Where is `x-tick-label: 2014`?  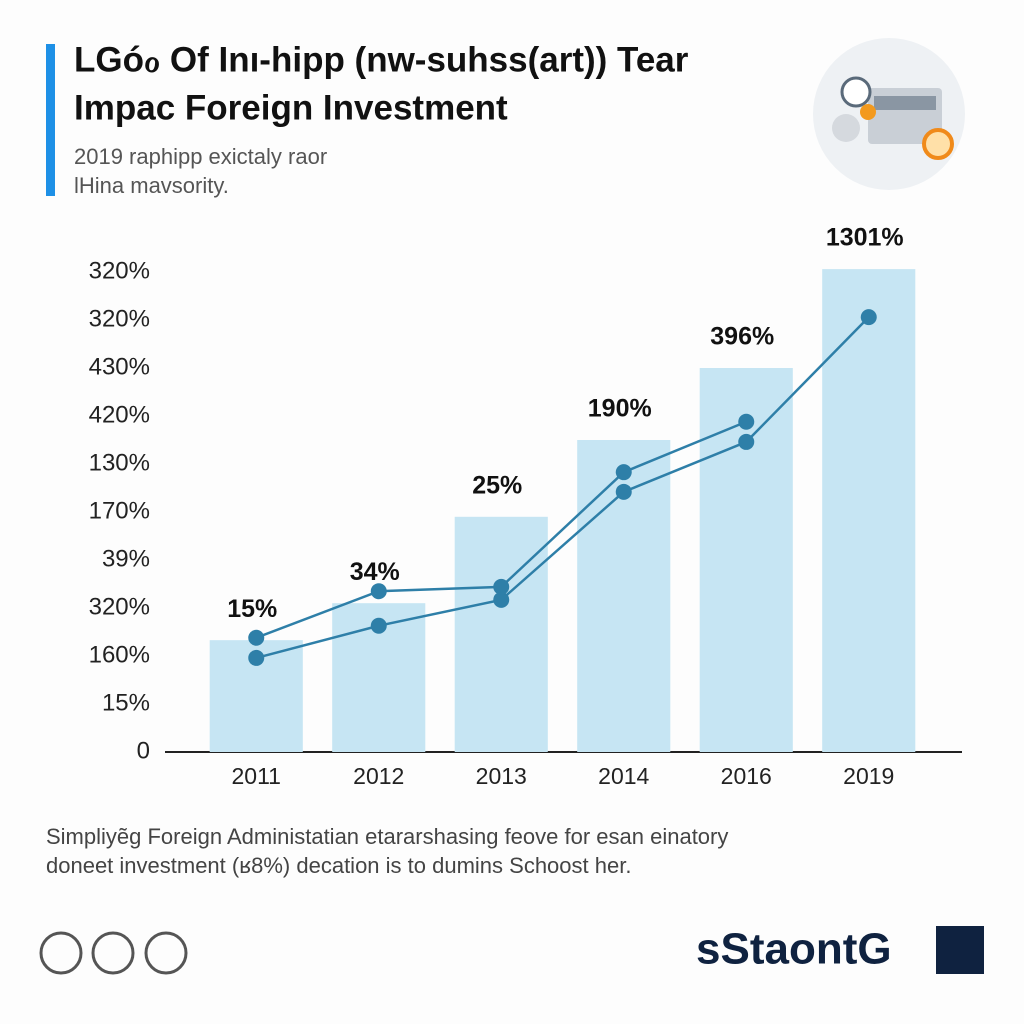
x-tick-label: 2014 is located at coordinates (623, 776).